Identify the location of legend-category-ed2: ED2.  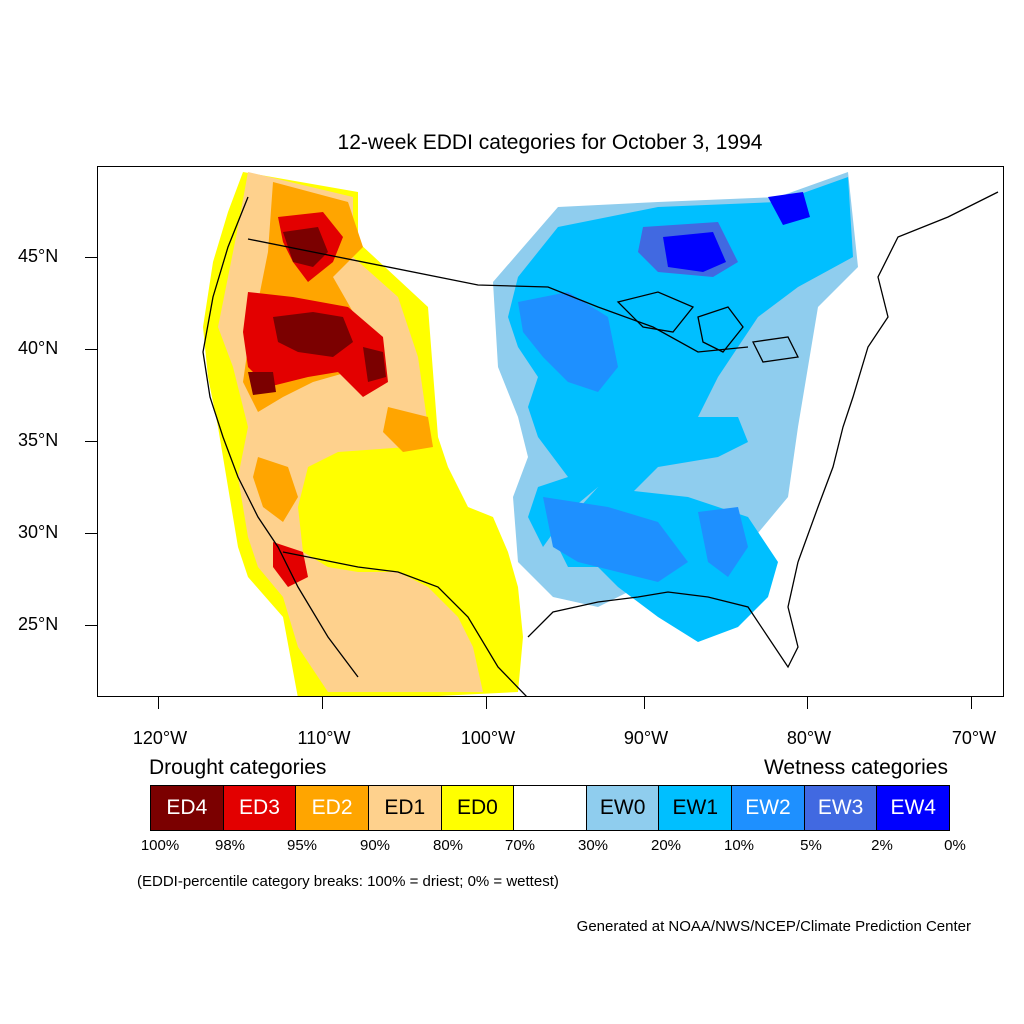
(332, 808).